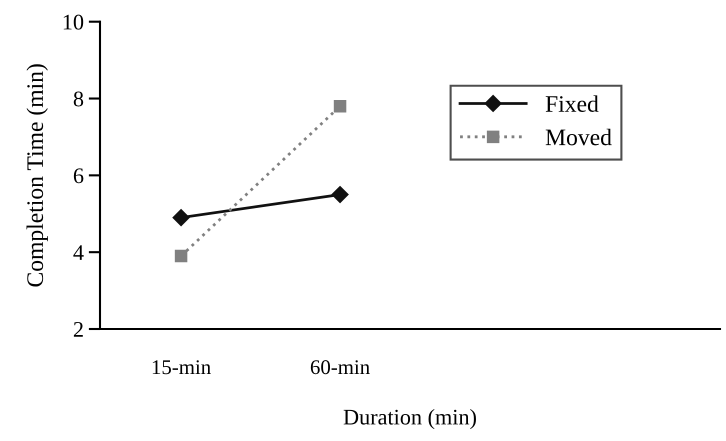 This screenshot has width=726, height=441. I want to click on y-tick-label: 2, so click(78, 329).